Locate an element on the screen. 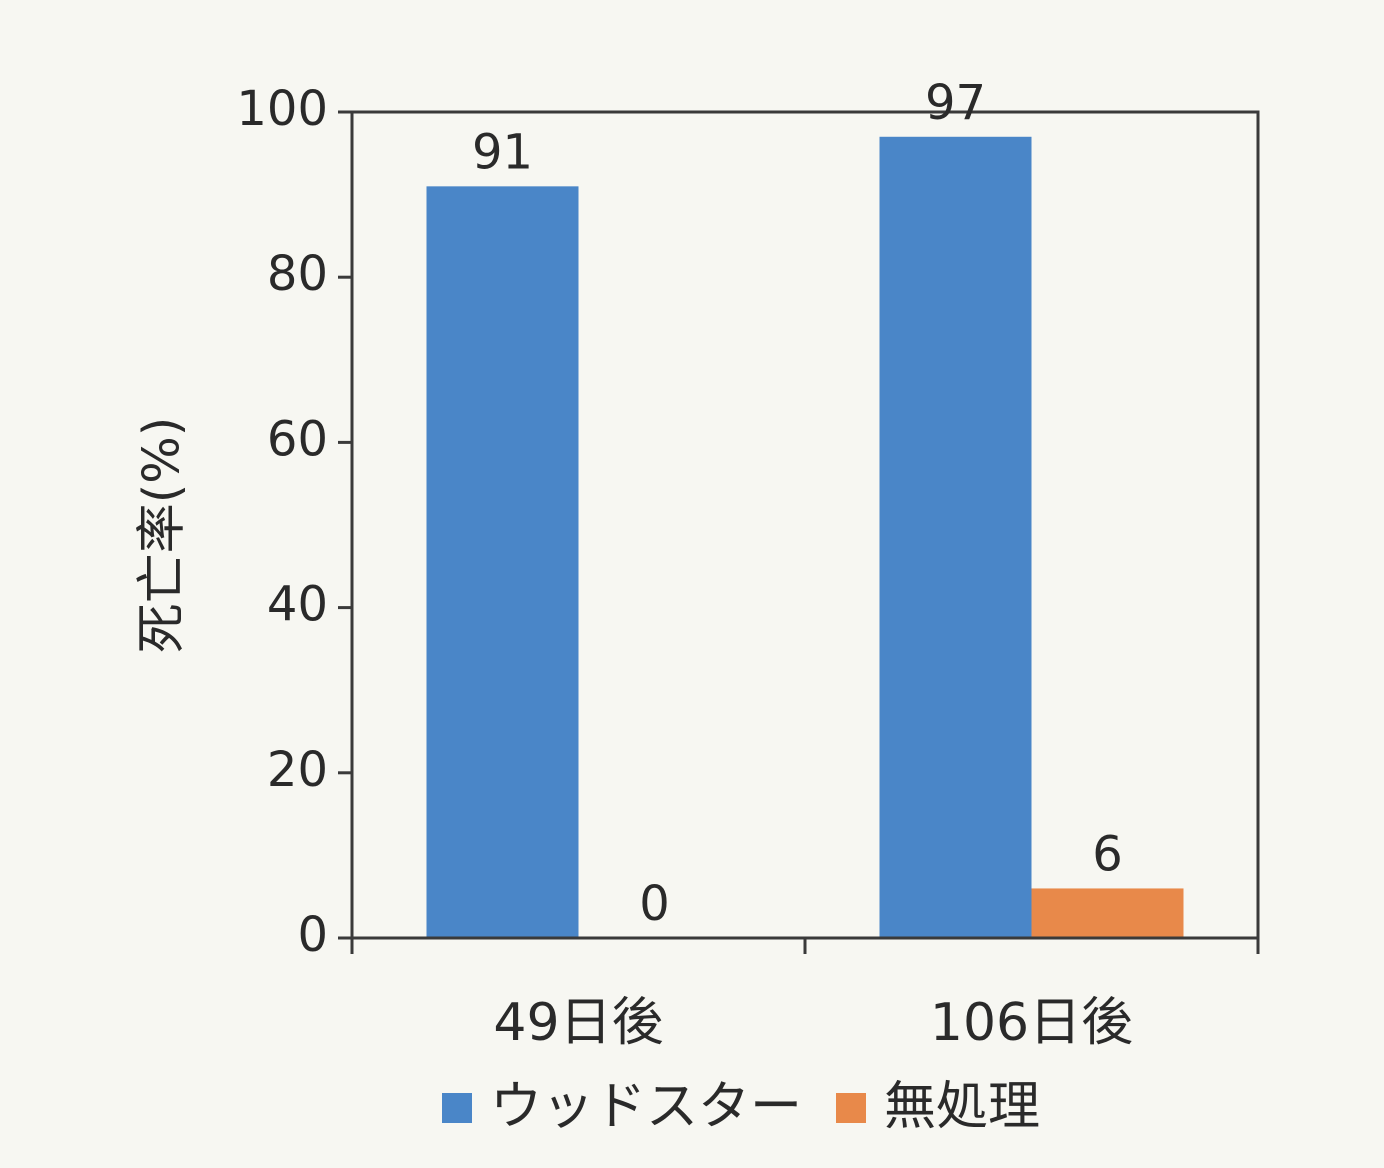 The image size is (1384, 1168). y-tick-label: 0 is located at coordinates (312, 935).